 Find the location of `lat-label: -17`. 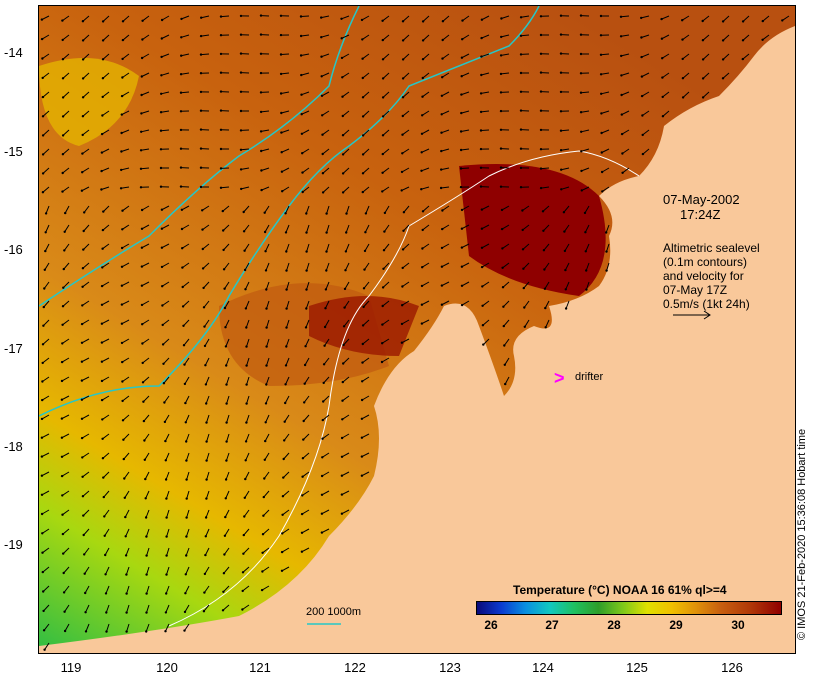

lat-label: -17 is located at coordinates (13, 348).